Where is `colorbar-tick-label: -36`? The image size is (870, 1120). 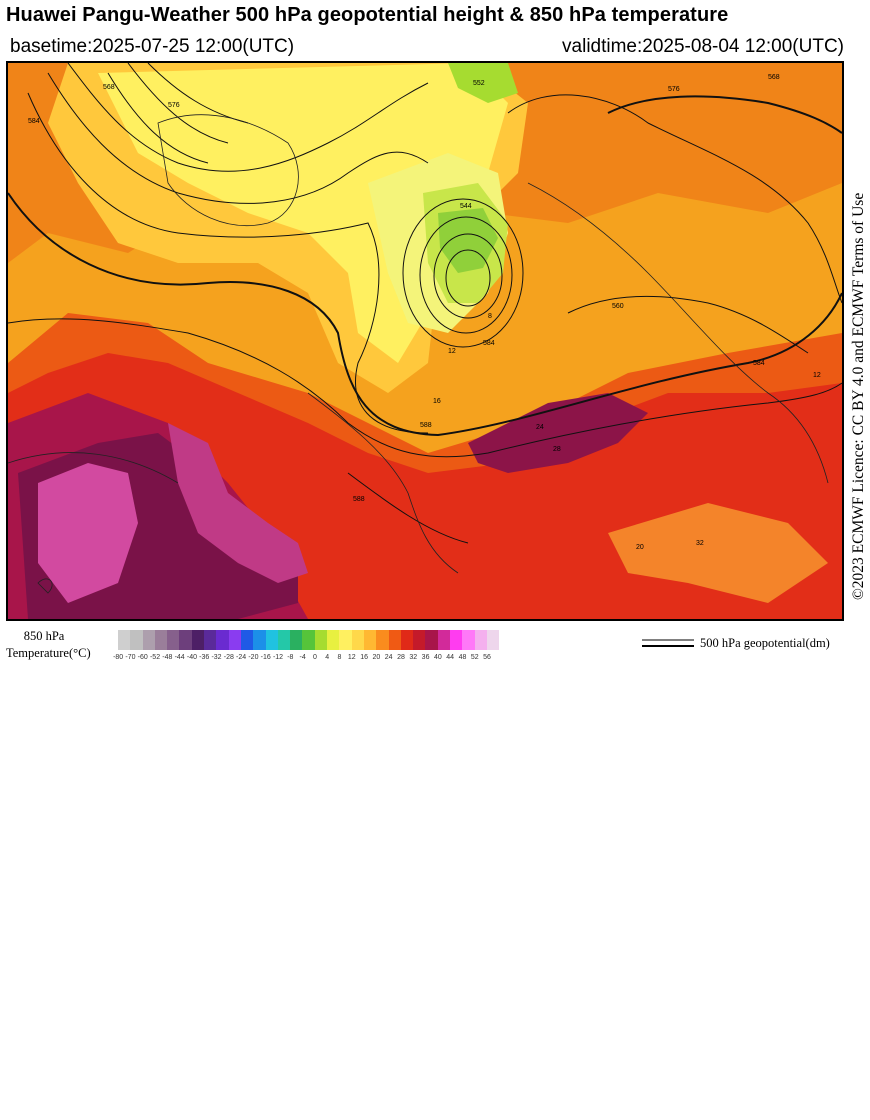
colorbar-tick-label: -36 is located at coordinates (204, 657).